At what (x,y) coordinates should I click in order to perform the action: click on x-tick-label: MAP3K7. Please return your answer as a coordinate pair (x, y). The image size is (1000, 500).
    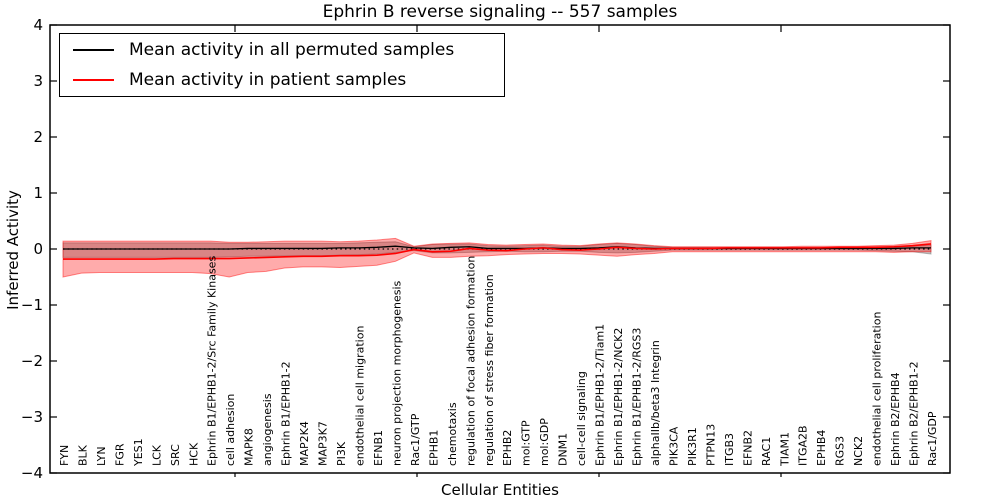
    Looking at the image, I should click on (323, 443).